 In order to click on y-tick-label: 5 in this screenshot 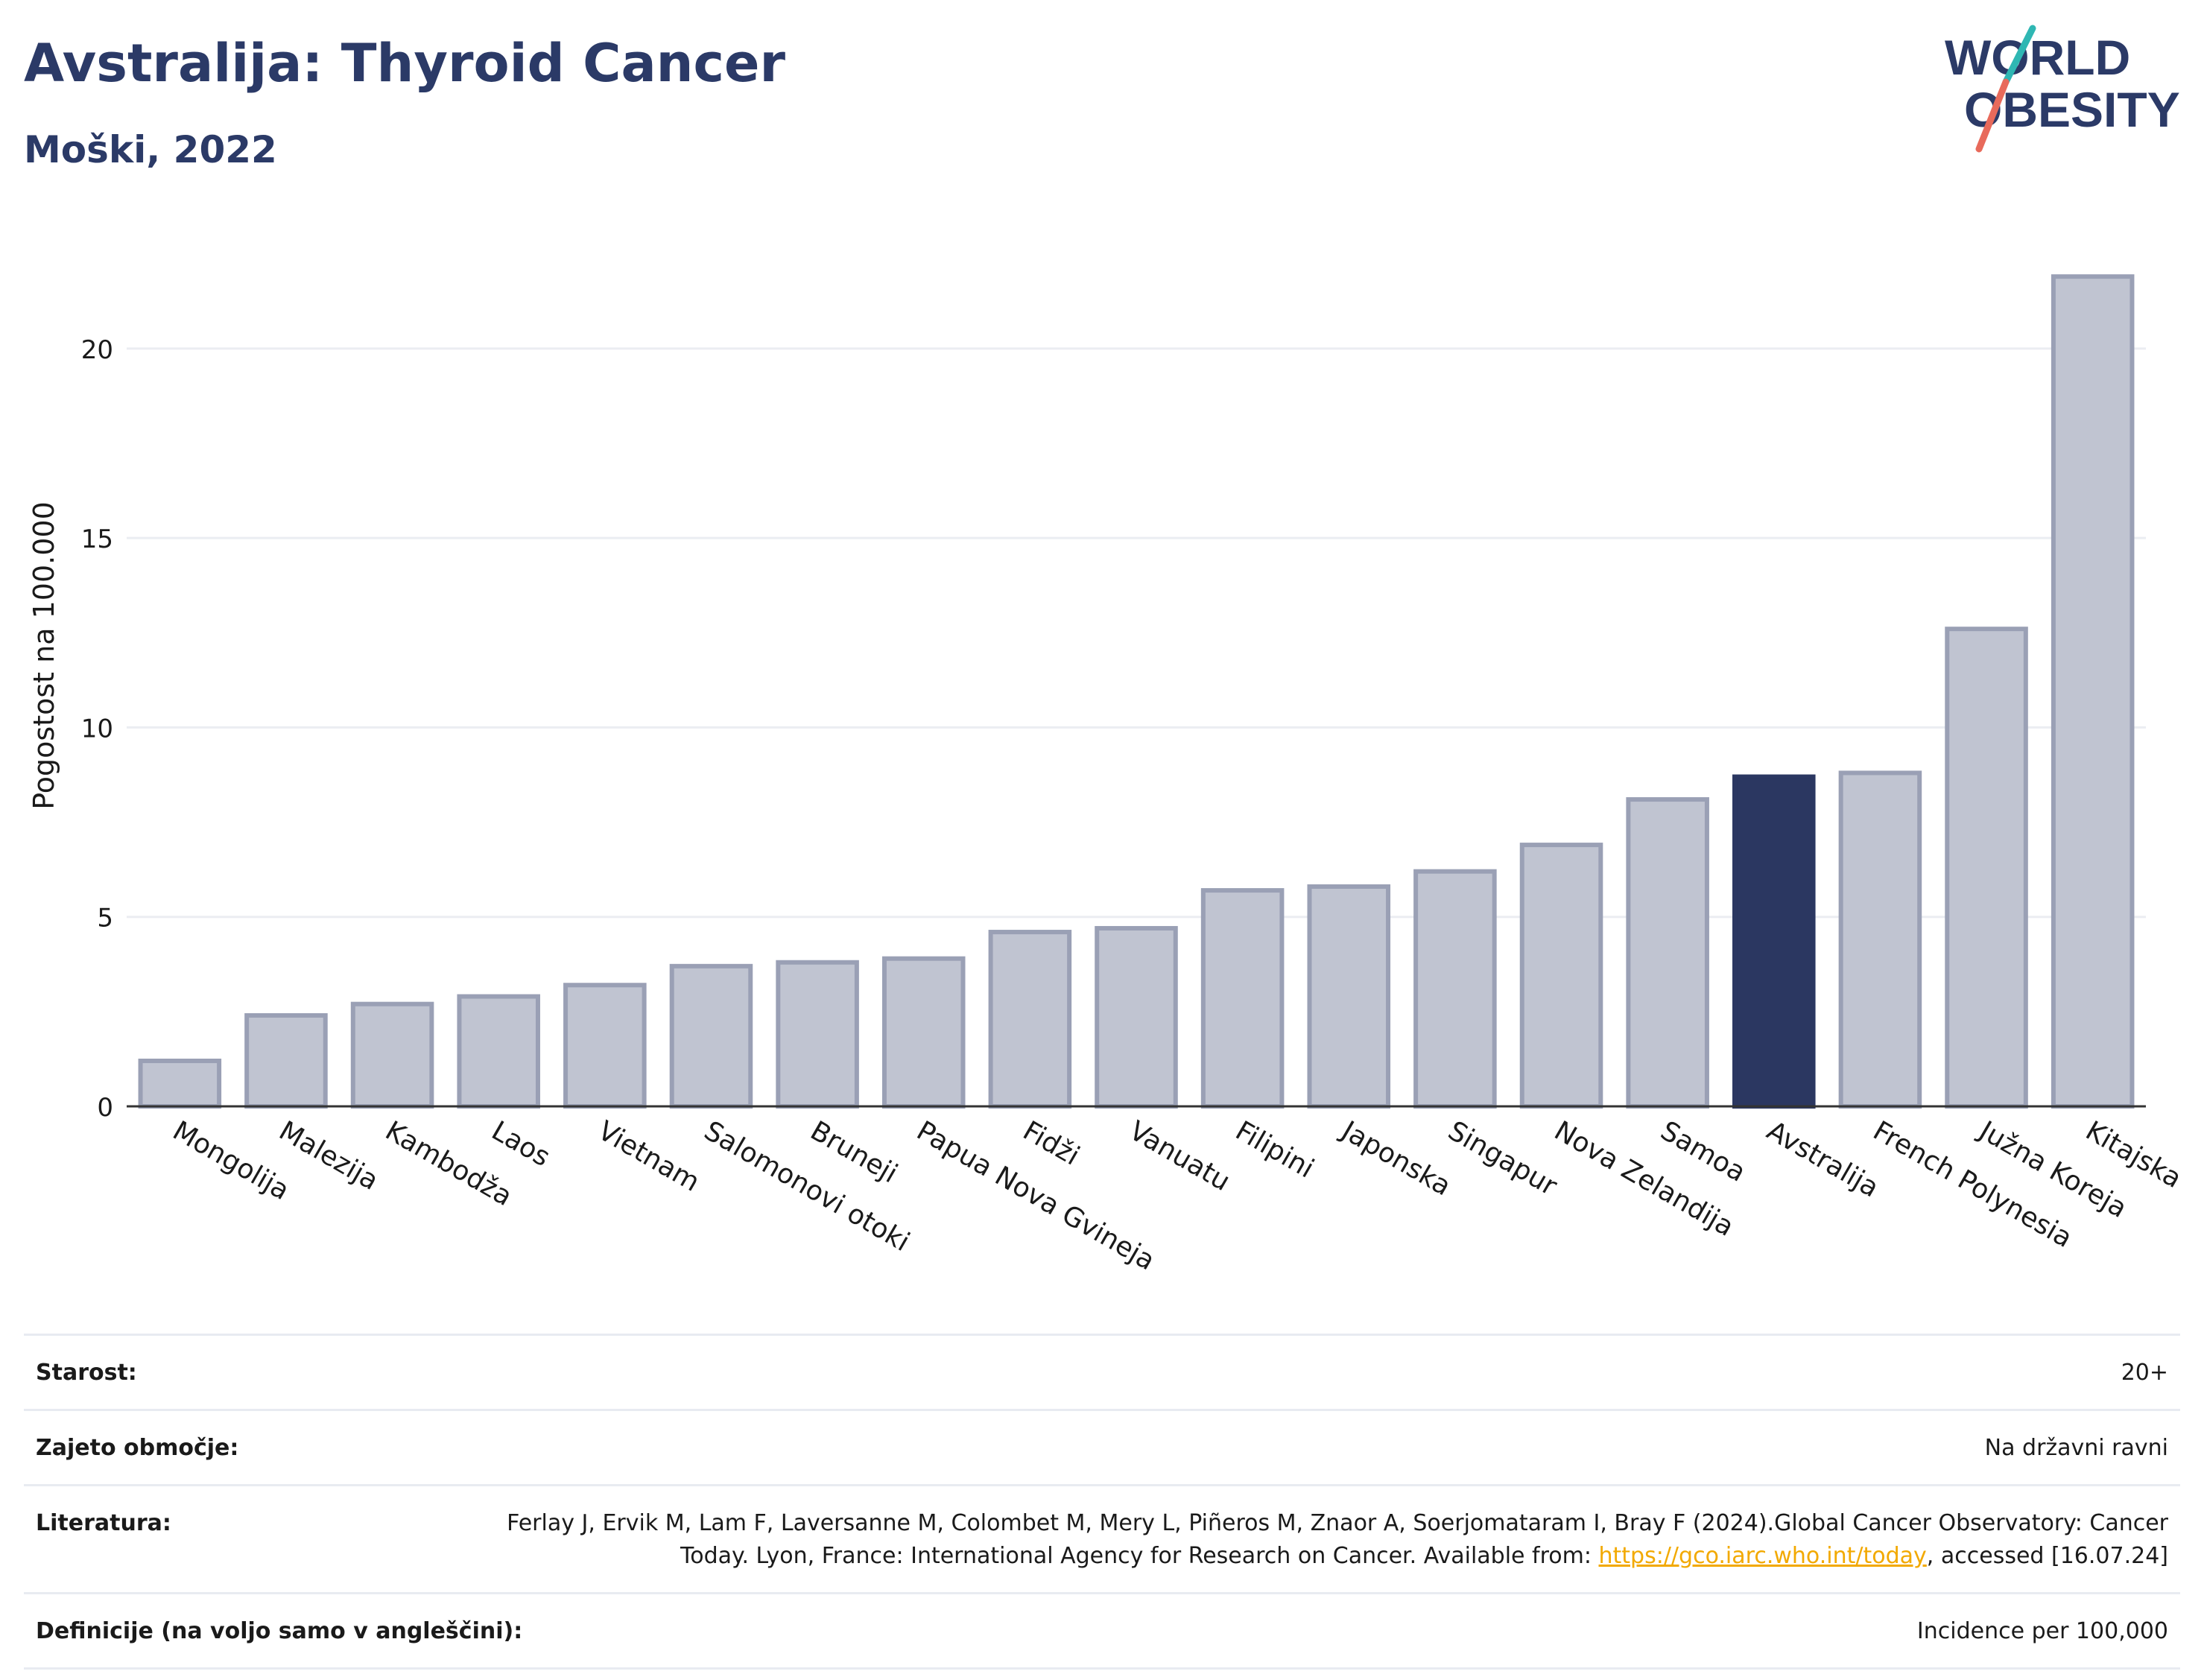, I will do `click(105, 918)`.